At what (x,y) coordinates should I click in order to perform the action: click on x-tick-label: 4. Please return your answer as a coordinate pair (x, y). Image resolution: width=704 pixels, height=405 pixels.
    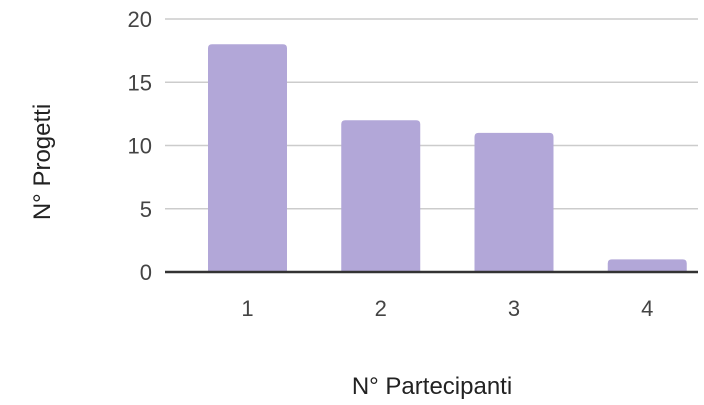
    Looking at the image, I should click on (647, 308).